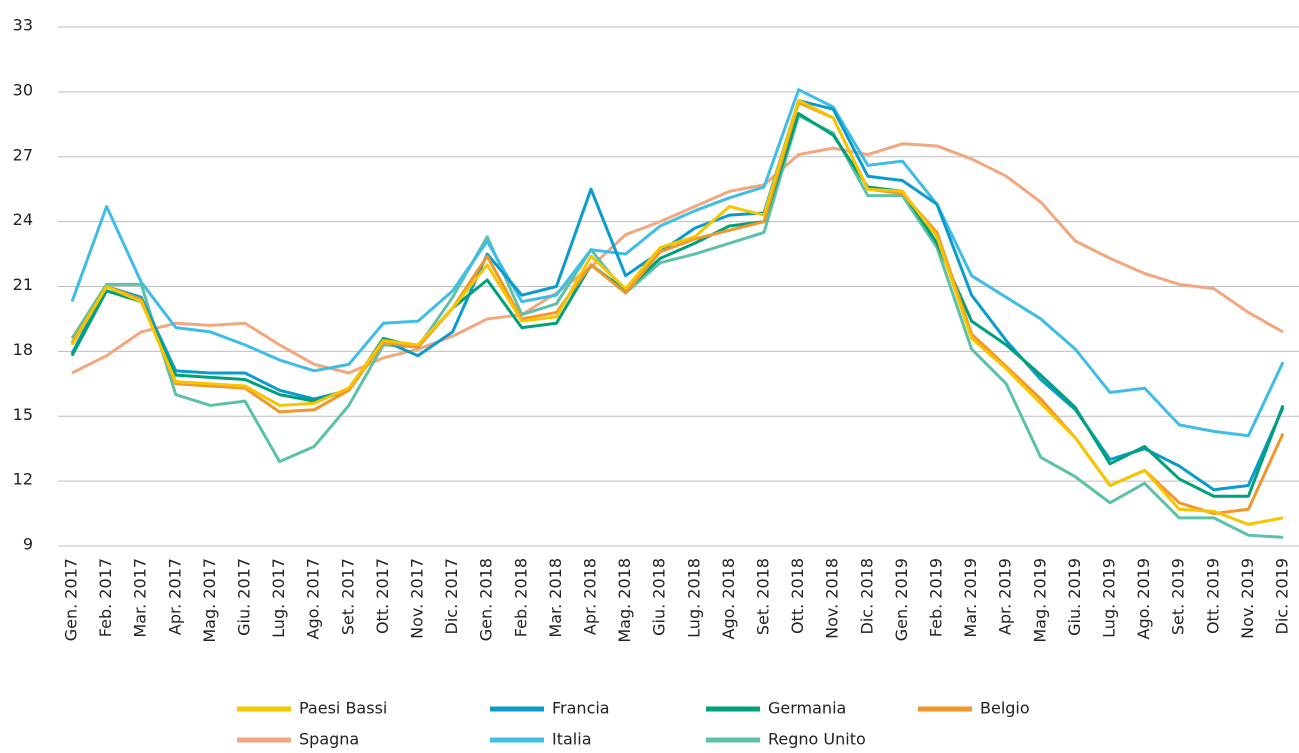 The height and width of the screenshot is (753, 1299). Describe the element at coordinates (1247, 598) in the screenshot. I see `x-tick-label: Nov. 2019` at that location.